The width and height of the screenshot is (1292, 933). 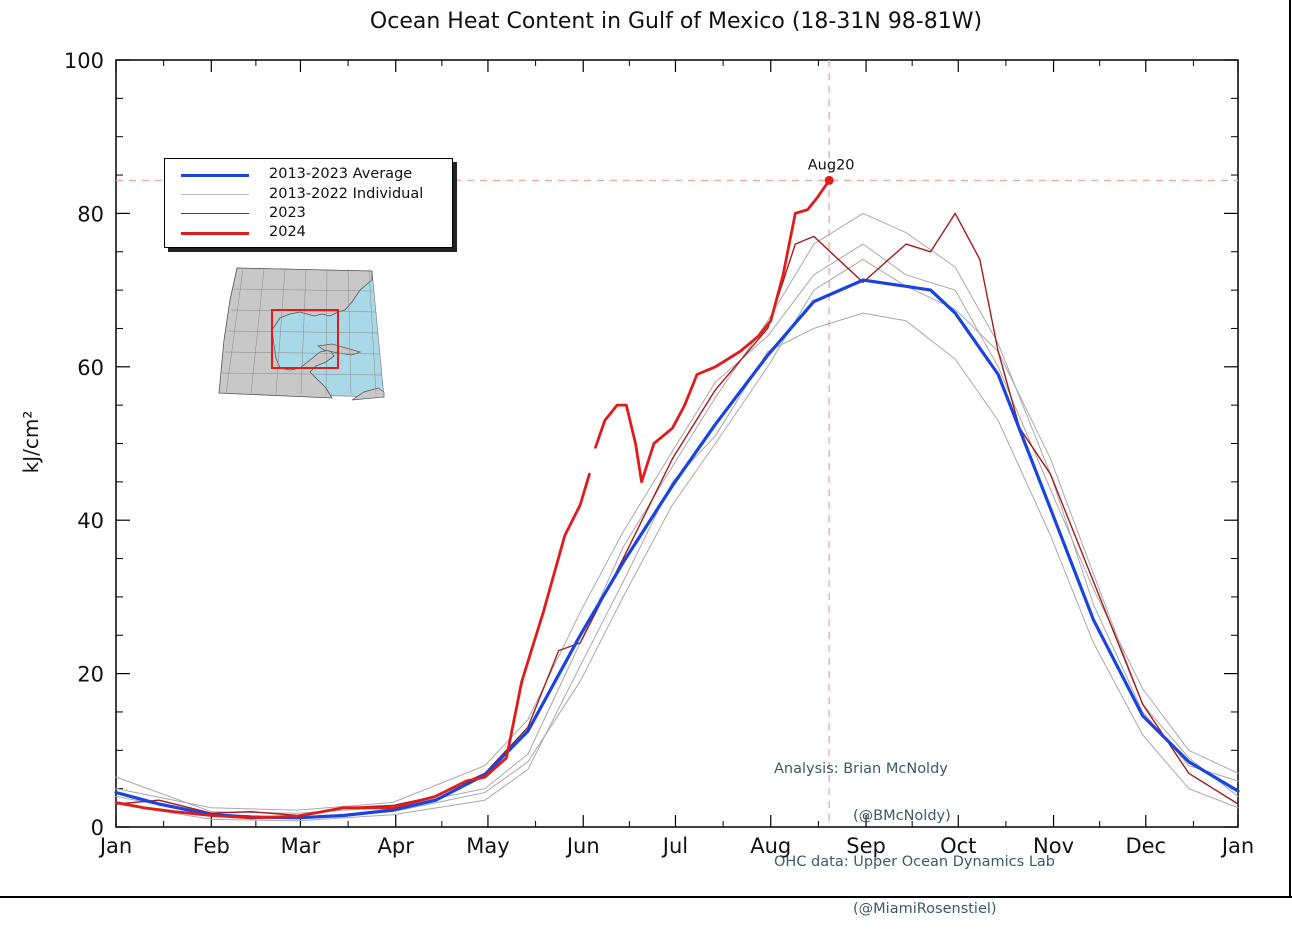 I want to click on legend-swatch-average, so click(x=215, y=175).